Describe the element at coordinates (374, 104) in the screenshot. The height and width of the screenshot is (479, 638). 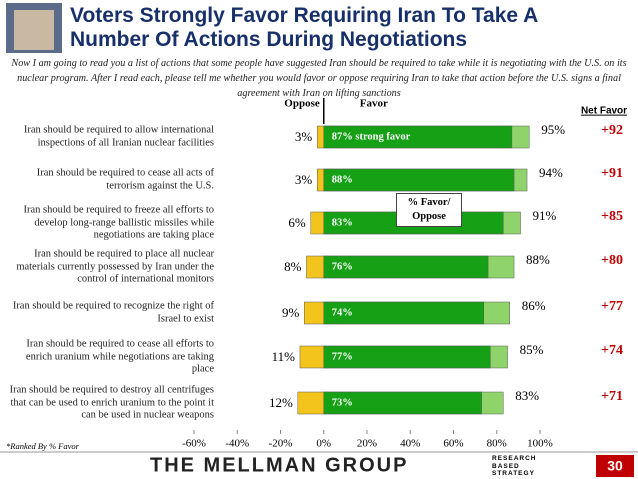
I see `legend-favor: Favor` at that location.